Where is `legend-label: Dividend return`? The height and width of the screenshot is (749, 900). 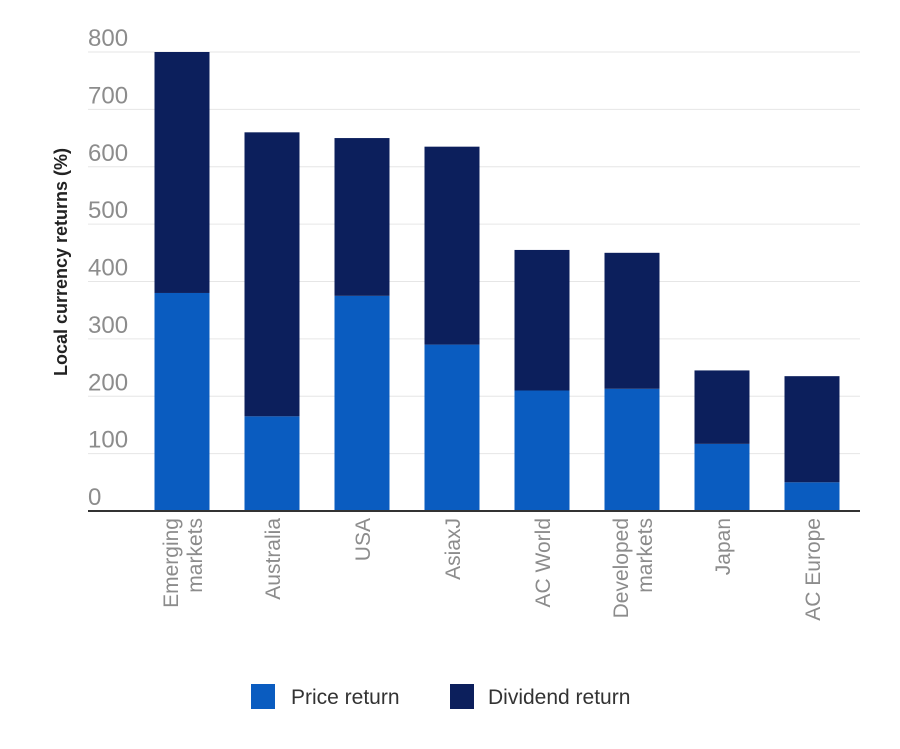
legend-label: Dividend return is located at coordinates (559, 697).